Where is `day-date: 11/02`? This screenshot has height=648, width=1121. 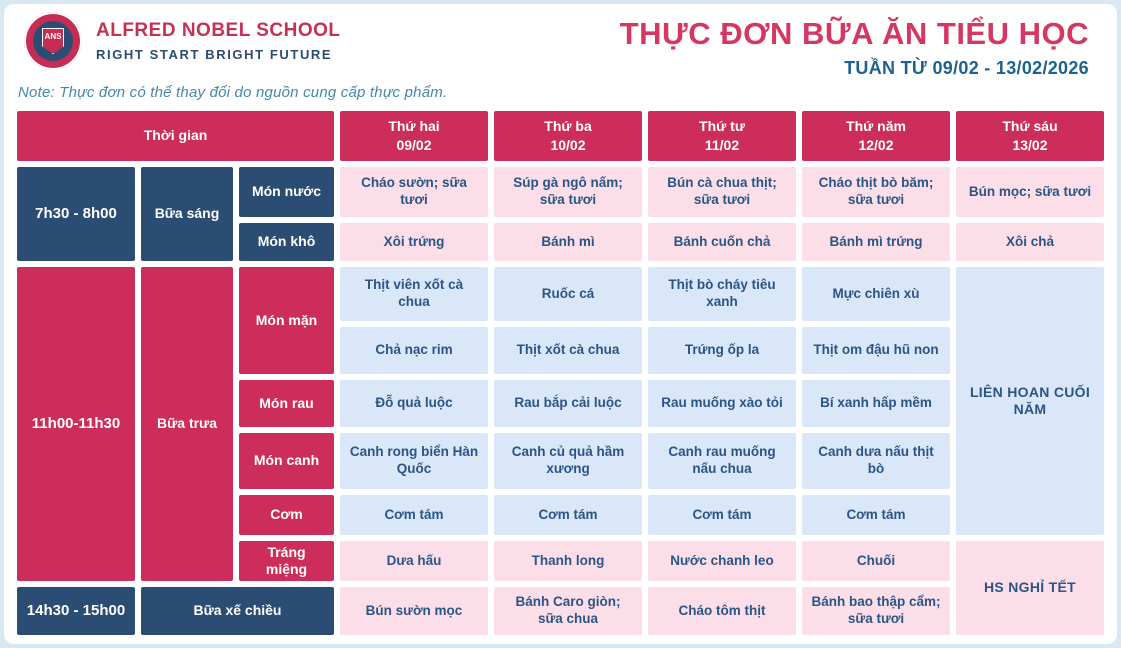 day-date: 11/02 is located at coordinates (722, 145).